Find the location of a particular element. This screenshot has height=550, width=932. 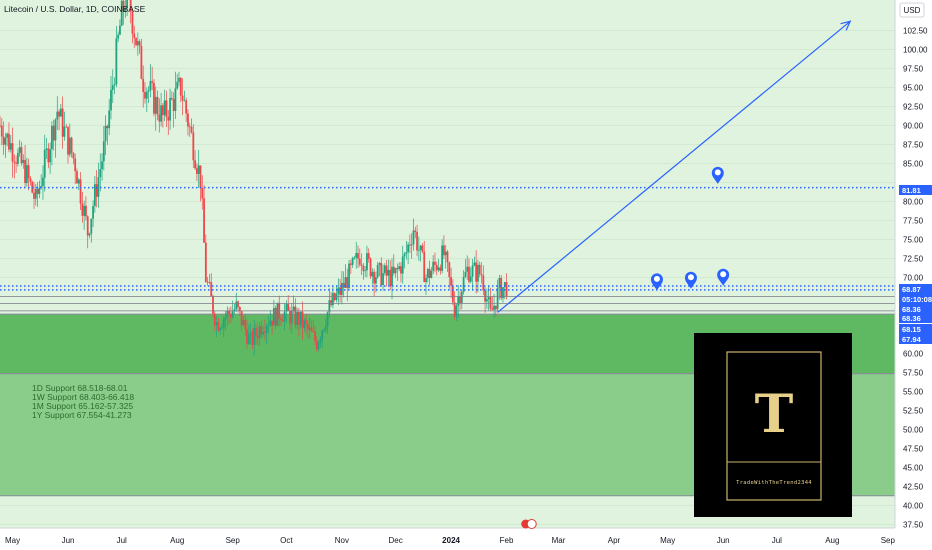

currency-button: USD is located at coordinates (912, 10).